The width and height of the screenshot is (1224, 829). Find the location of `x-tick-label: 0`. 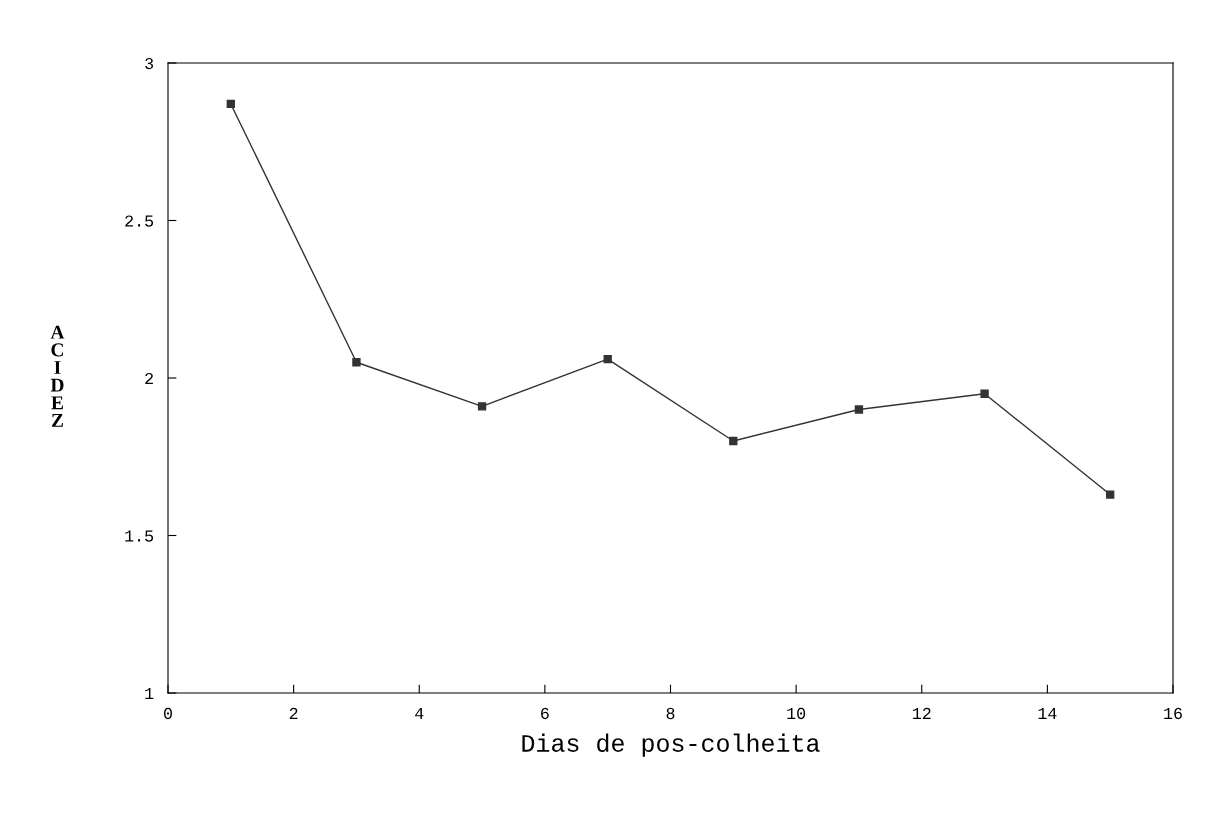

x-tick-label: 0 is located at coordinates (168, 713).